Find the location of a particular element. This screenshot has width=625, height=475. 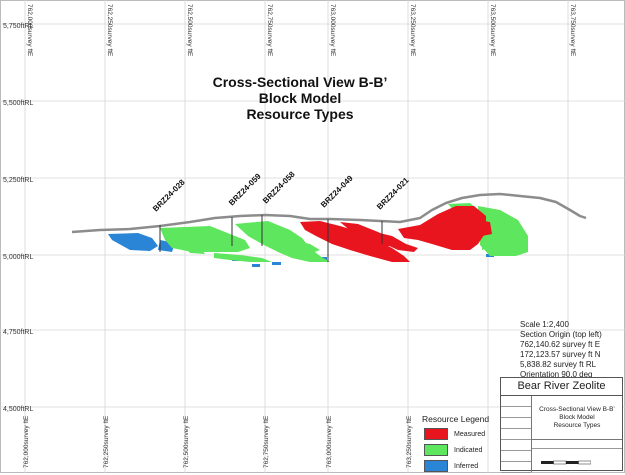

legend-item-inferred: Inferred is located at coordinates (460, 466).